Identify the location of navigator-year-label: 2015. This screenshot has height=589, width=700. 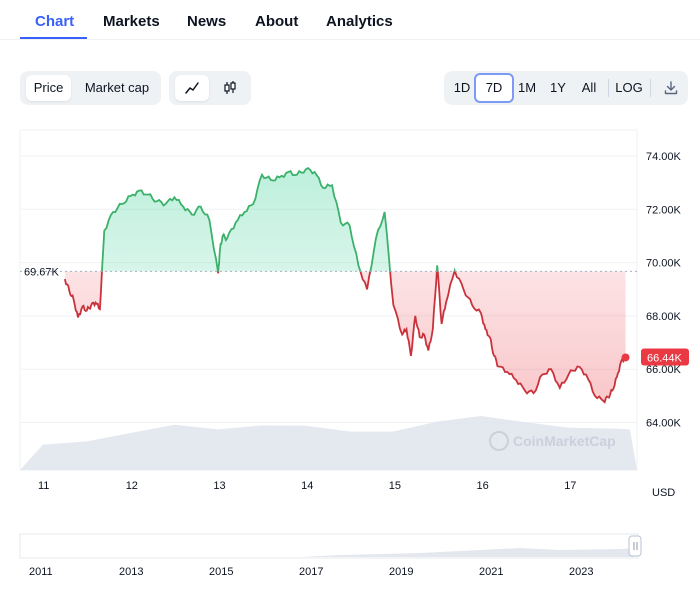
(221, 572).